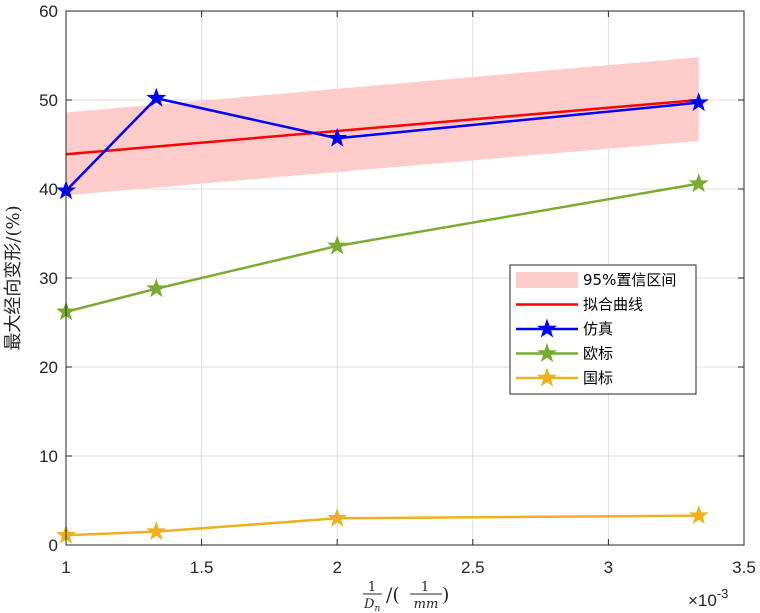 Image resolution: width=760 pixels, height=613 pixels. I want to click on legend-label: 国标, so click(598, 378).